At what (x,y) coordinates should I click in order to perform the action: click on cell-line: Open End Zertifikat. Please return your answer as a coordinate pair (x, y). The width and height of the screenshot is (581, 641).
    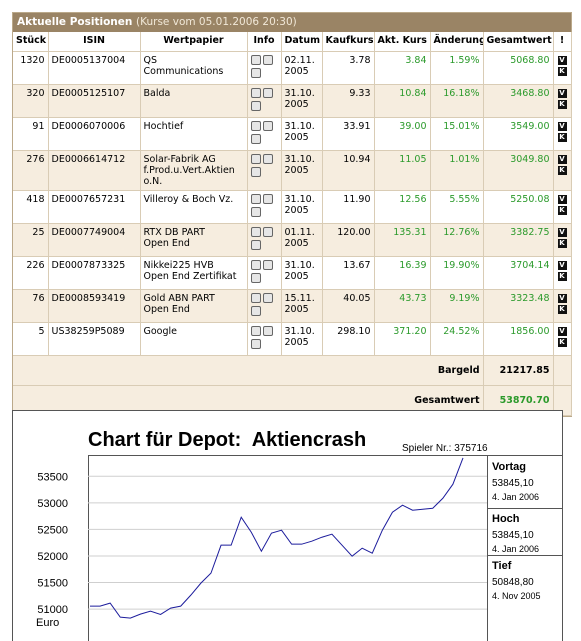
    Looking at the image, I should click on (190, 276).